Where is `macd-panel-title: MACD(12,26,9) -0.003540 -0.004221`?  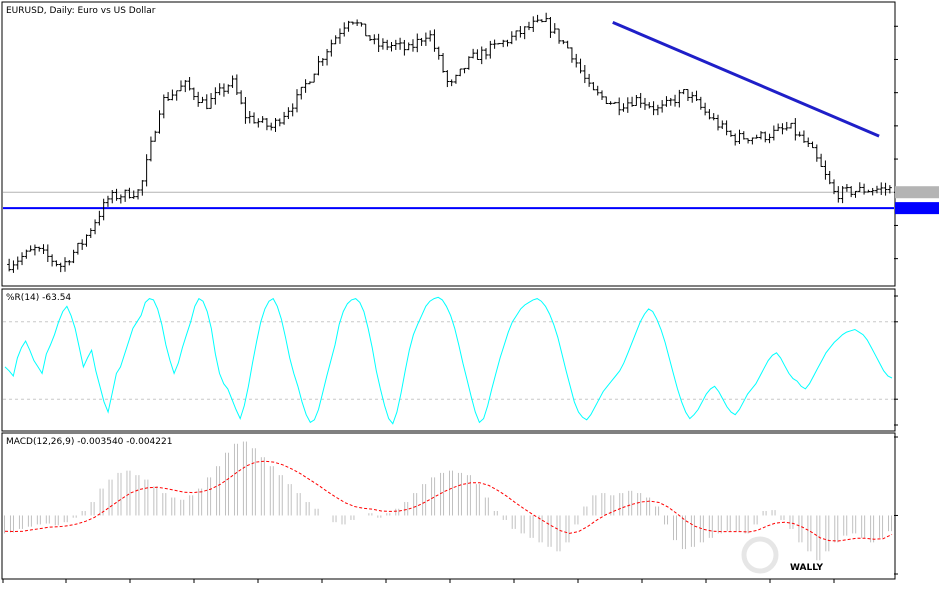
macd-panel-title: MACD(12,26,9) -0.003540 -0.004221 is located at coordinates (89, 442).